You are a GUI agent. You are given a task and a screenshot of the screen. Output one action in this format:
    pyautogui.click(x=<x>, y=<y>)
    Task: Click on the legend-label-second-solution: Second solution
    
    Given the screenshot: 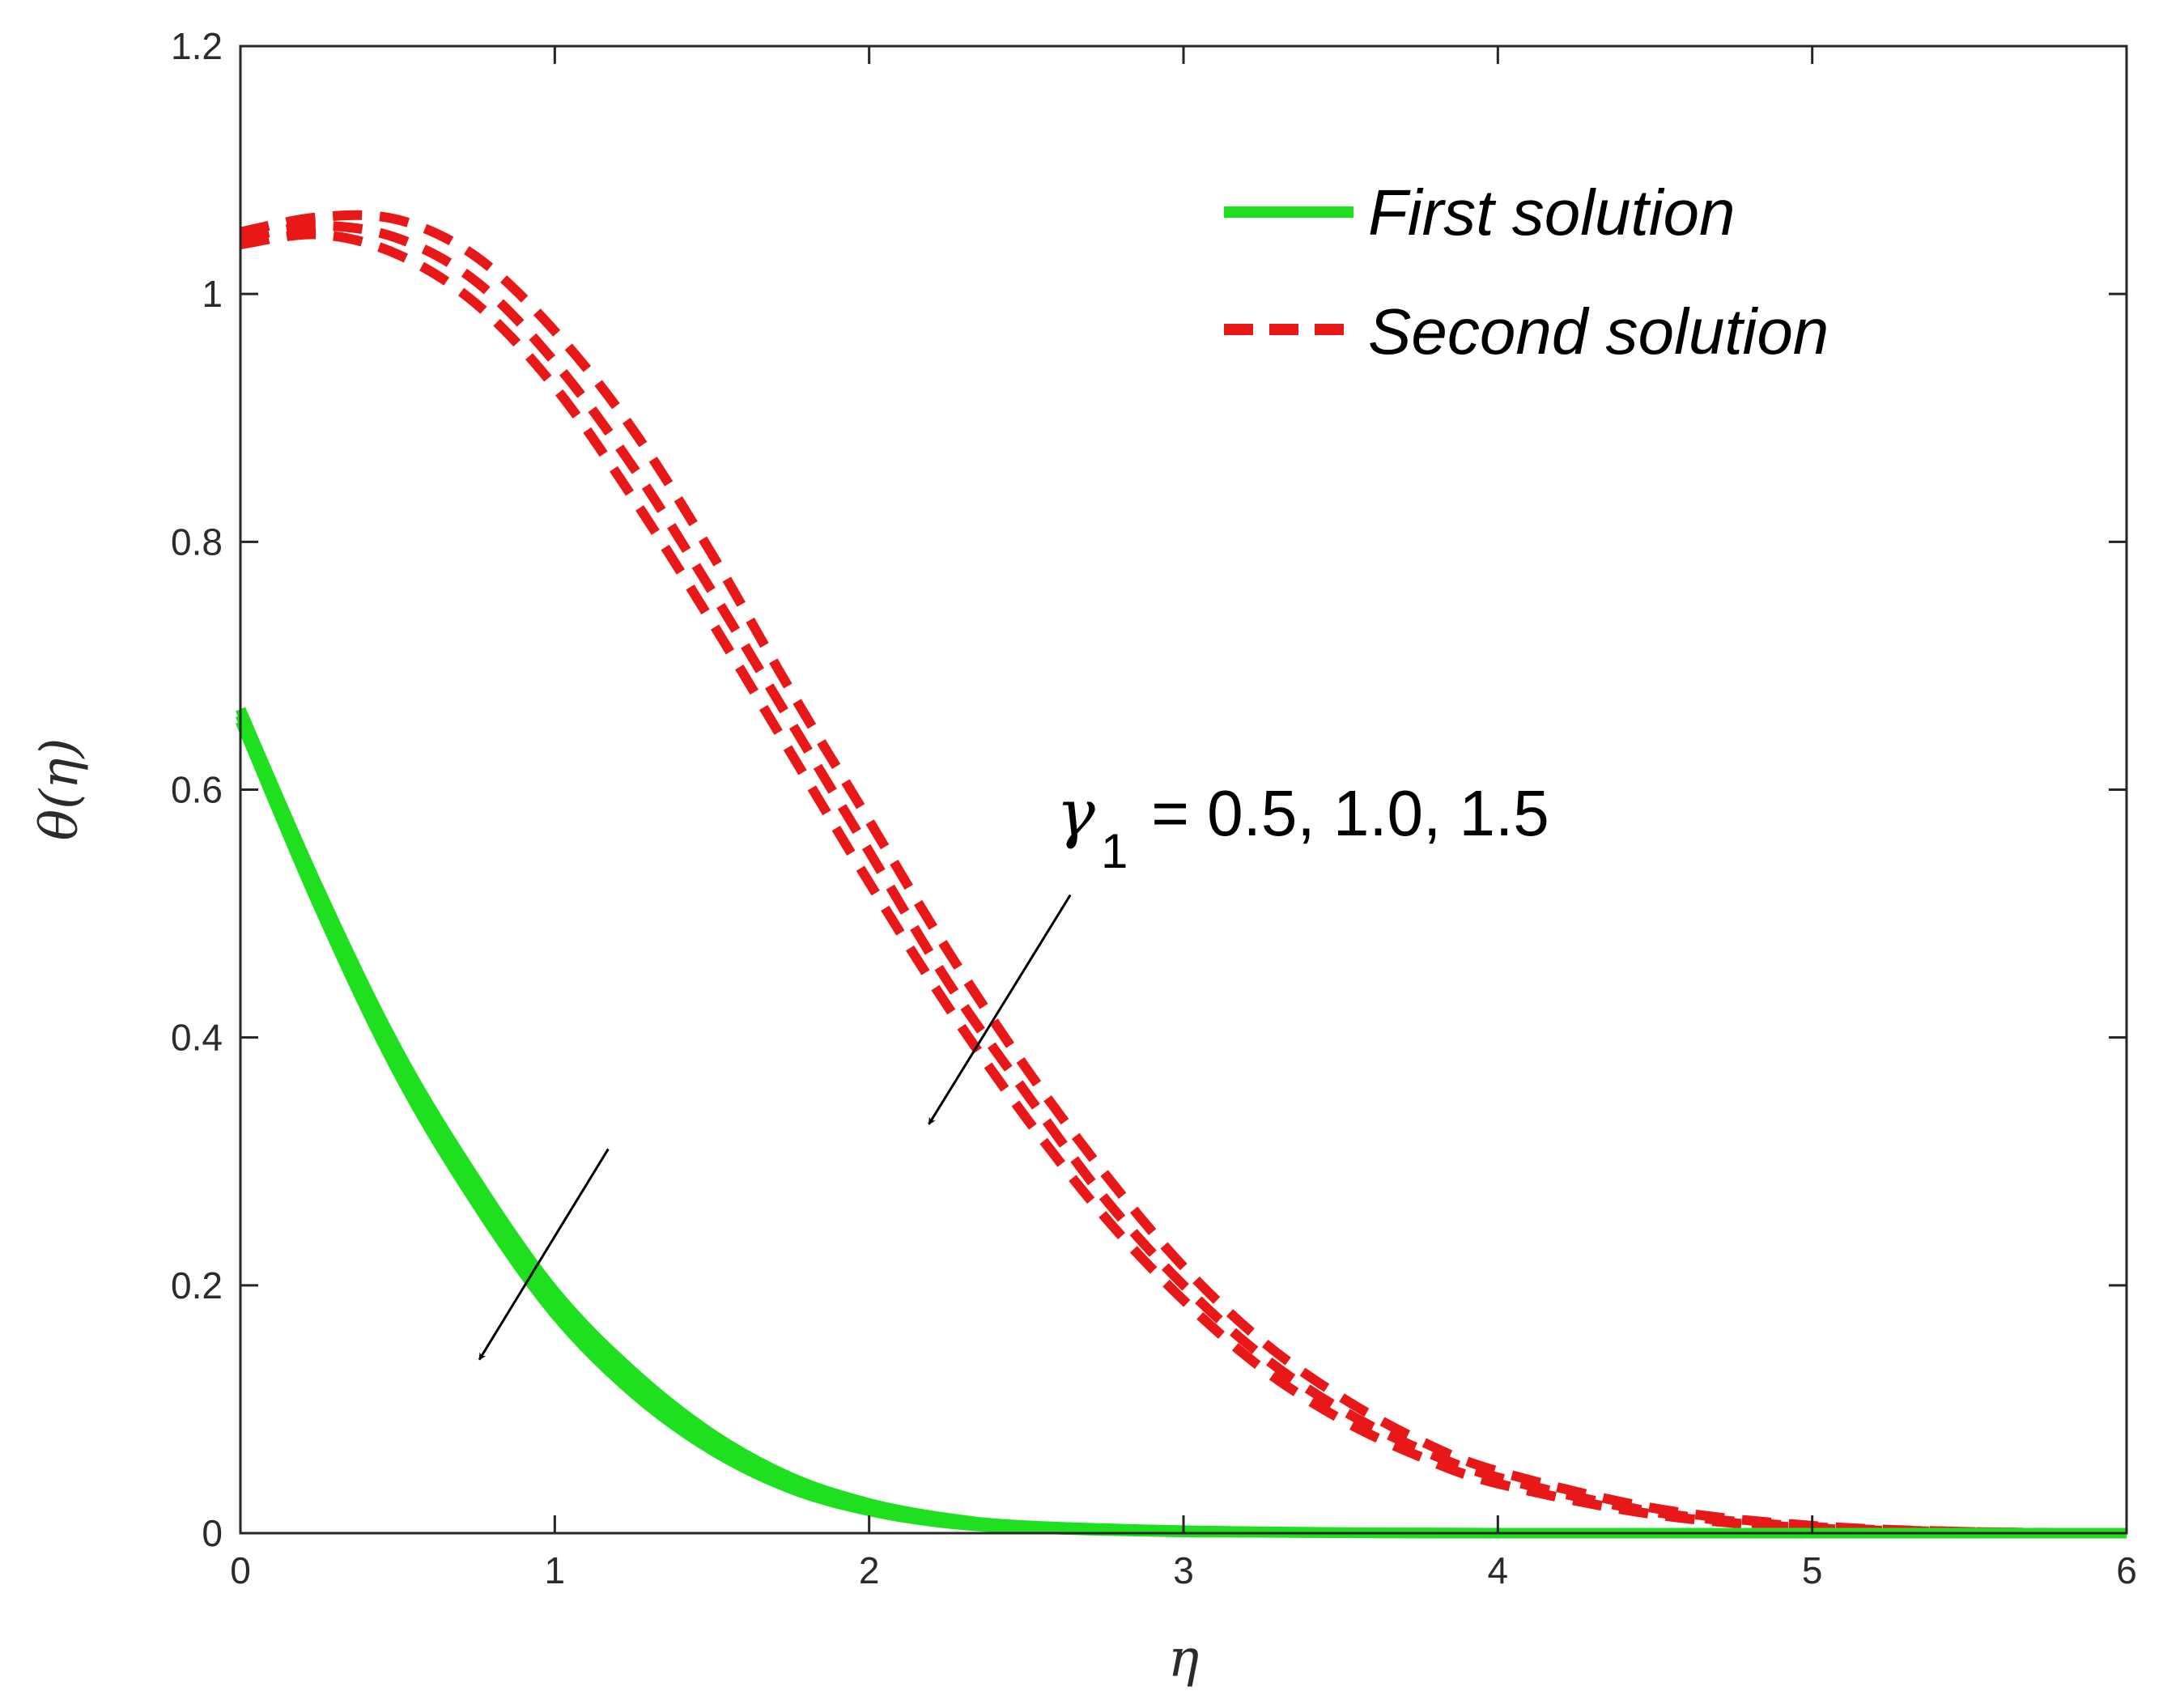 What is the action you would take?
    pyautogui.click(x=1598, y=331)
    